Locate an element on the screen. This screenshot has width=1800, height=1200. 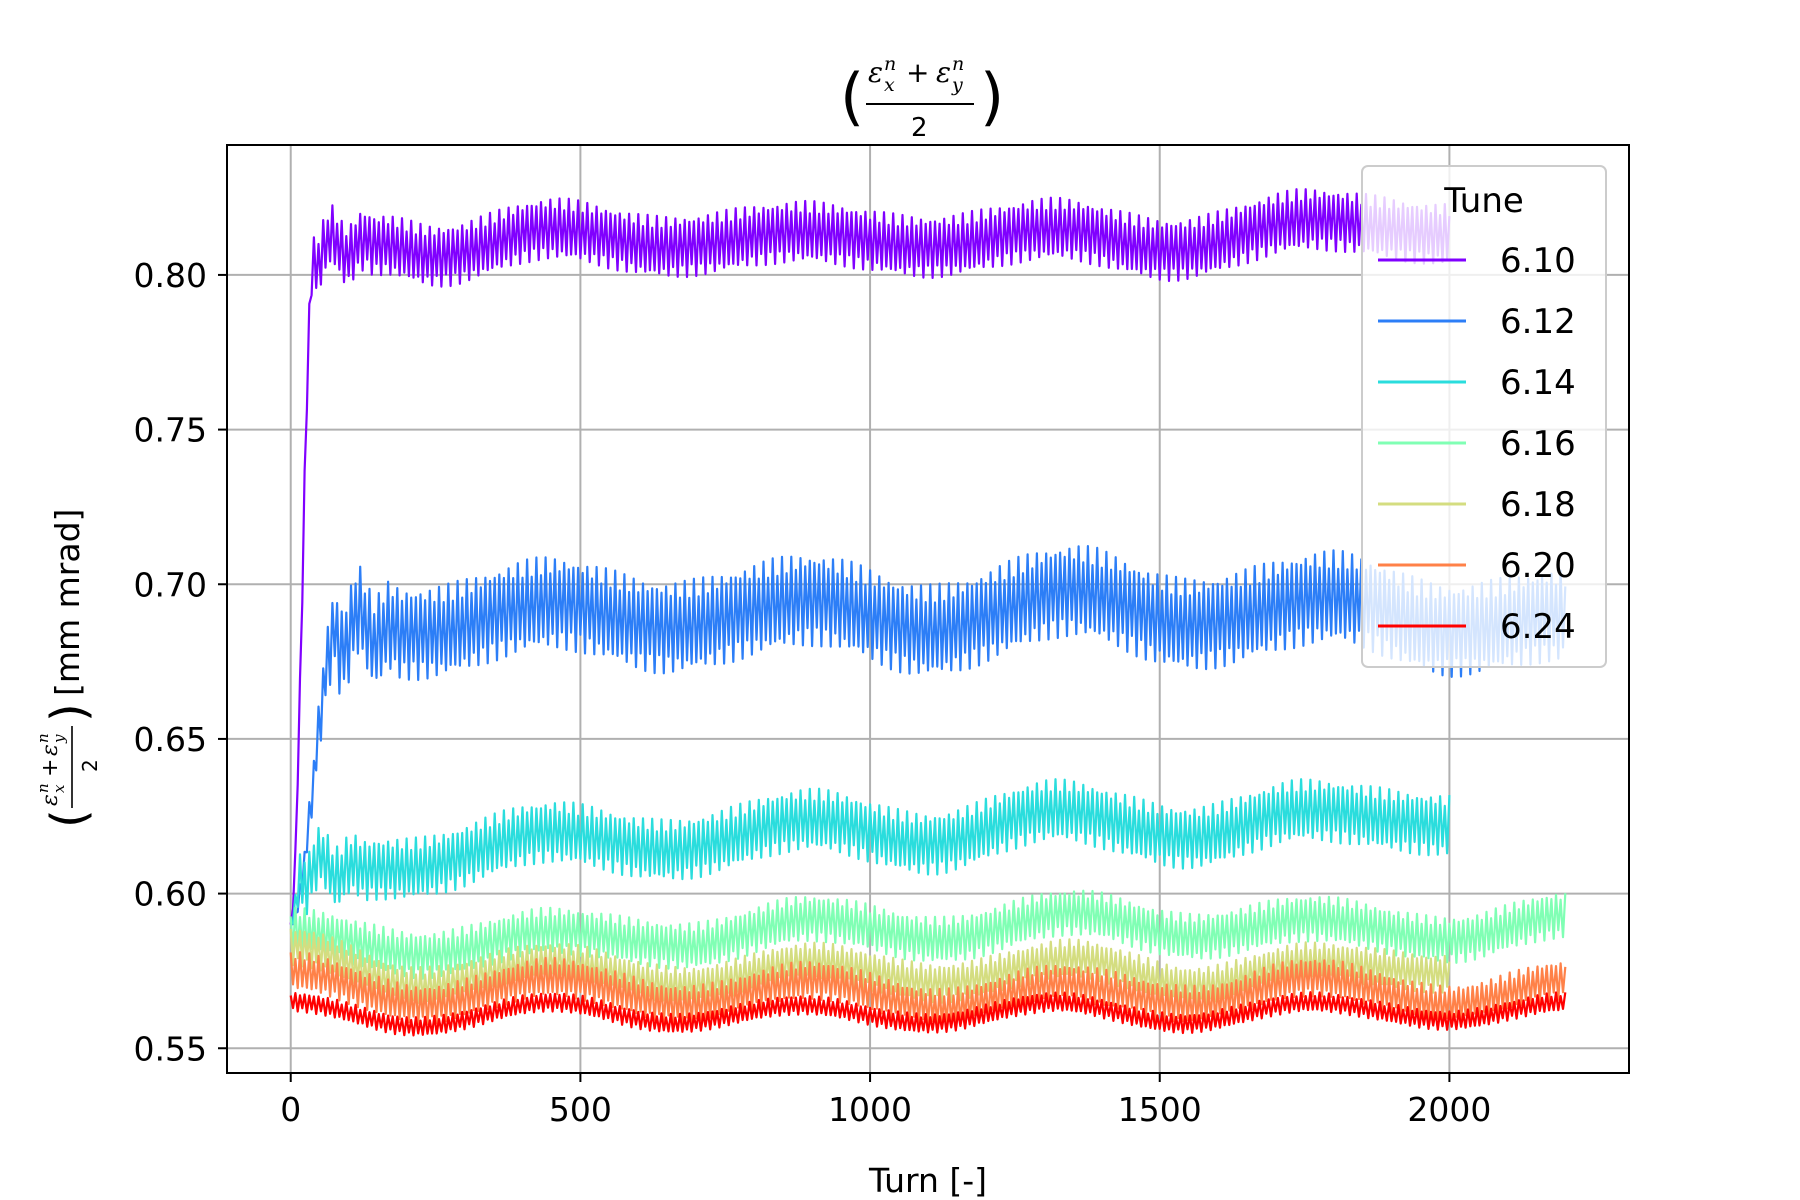
legend-title: Tune is located at coordinates (1483, 201).